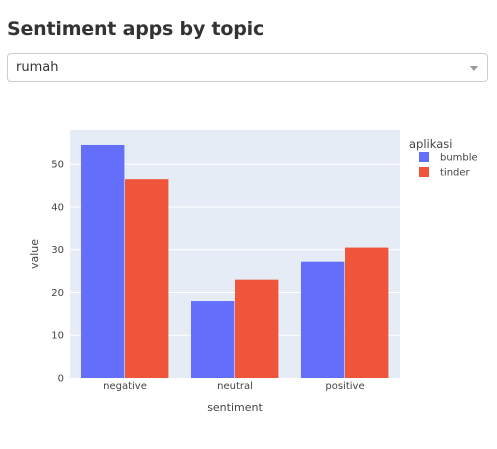  What do you see at coordinates (57, 165) in the screenshot?
I see `y-tick-label: 50` at bounding box center [57, 165].